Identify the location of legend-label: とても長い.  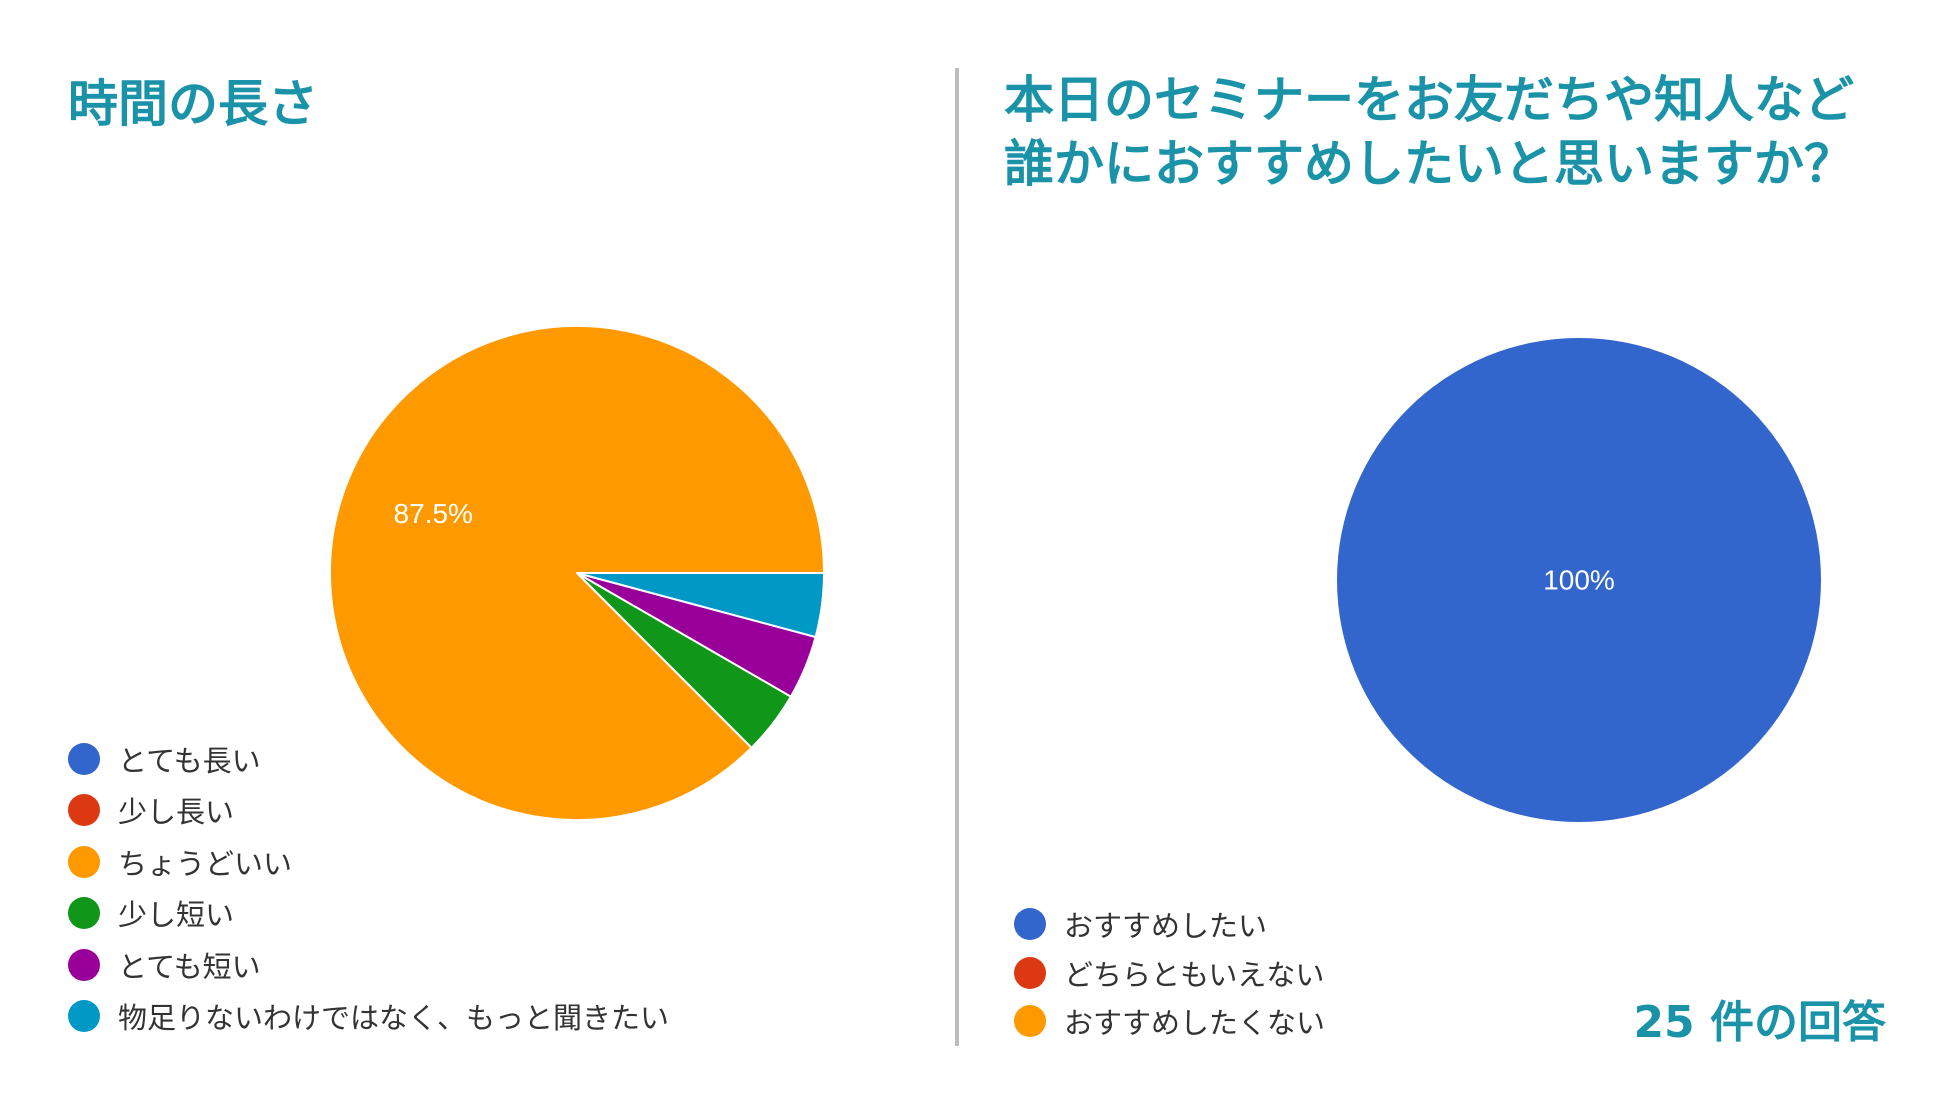
(189, 760).